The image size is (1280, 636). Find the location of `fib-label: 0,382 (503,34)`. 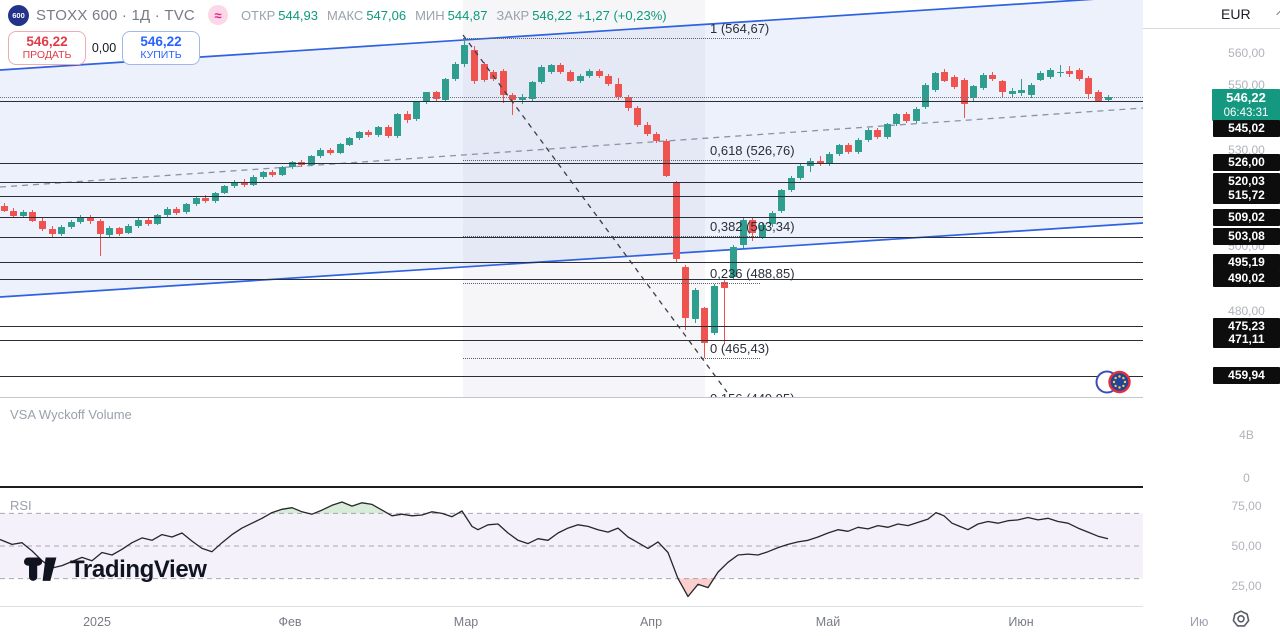

fib-label: 0,382 (503,34) is located at coordinates (752, 226).